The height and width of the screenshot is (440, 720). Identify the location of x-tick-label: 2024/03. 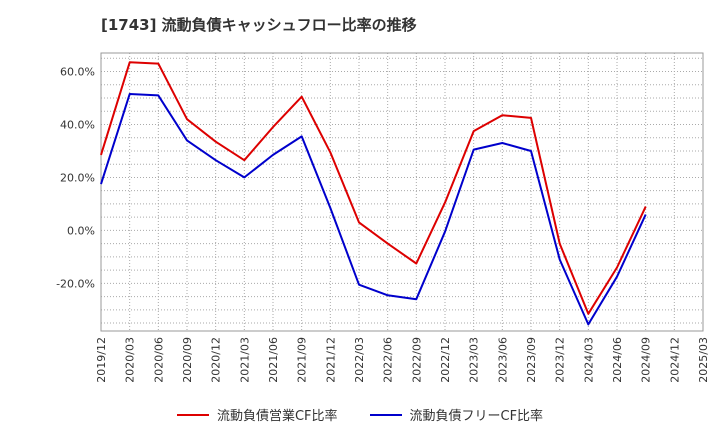
(588, 360).